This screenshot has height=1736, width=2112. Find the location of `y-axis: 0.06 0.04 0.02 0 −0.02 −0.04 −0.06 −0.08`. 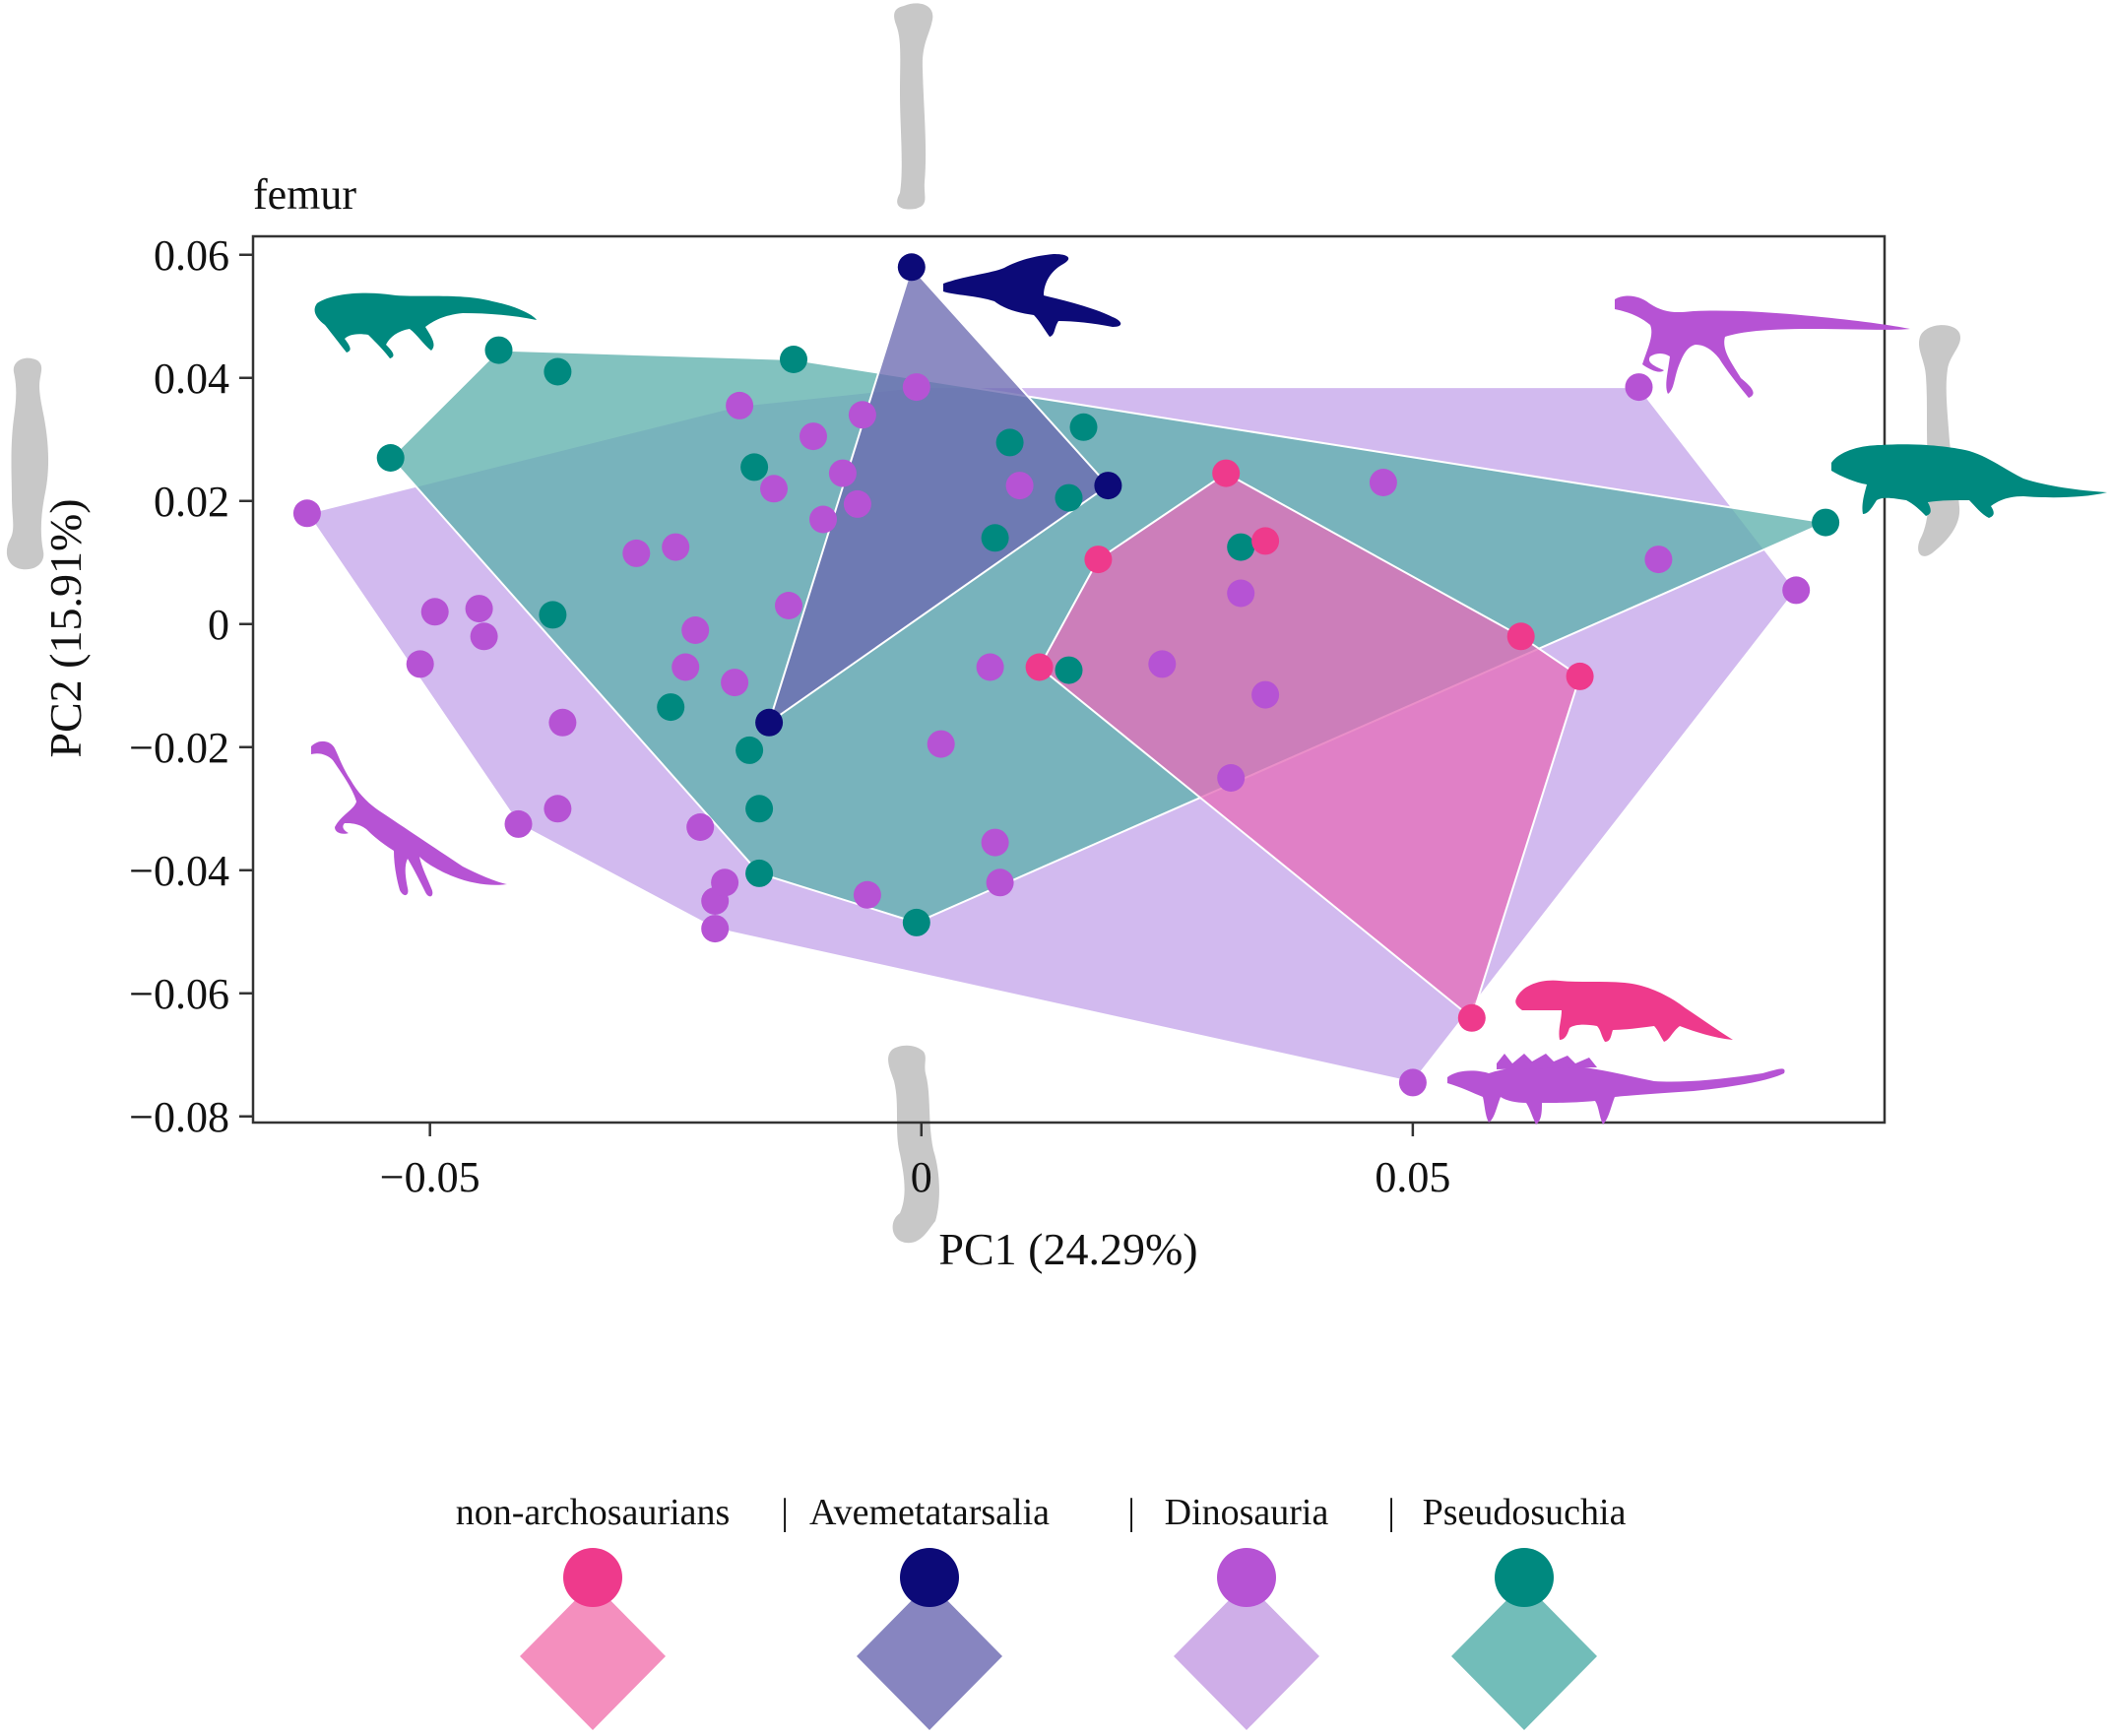

y-axis: 0.06 0.04 0.02 0 −0.02 −0.04 −0.06 −0.08 is located at coordinates (191, 686).